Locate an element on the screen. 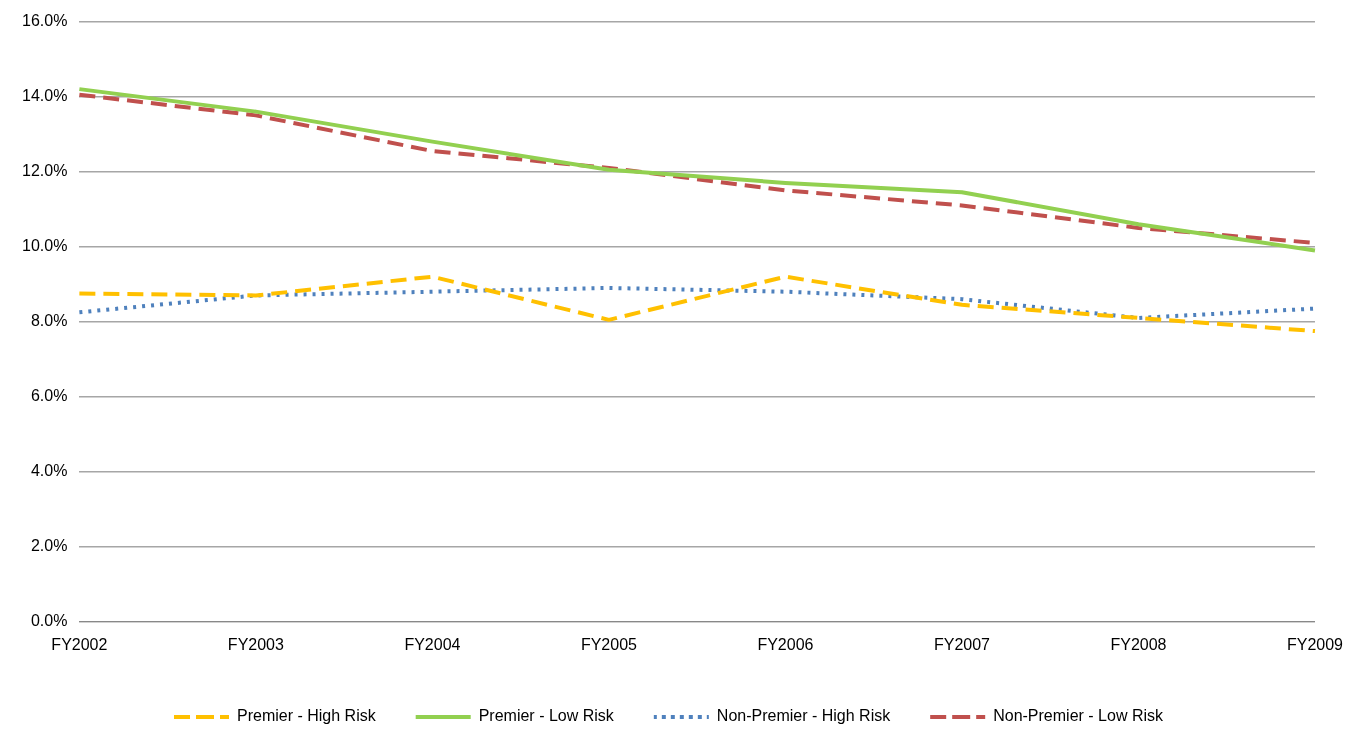  y-tick-label: 4.0% is located at coordinates (49, 471).